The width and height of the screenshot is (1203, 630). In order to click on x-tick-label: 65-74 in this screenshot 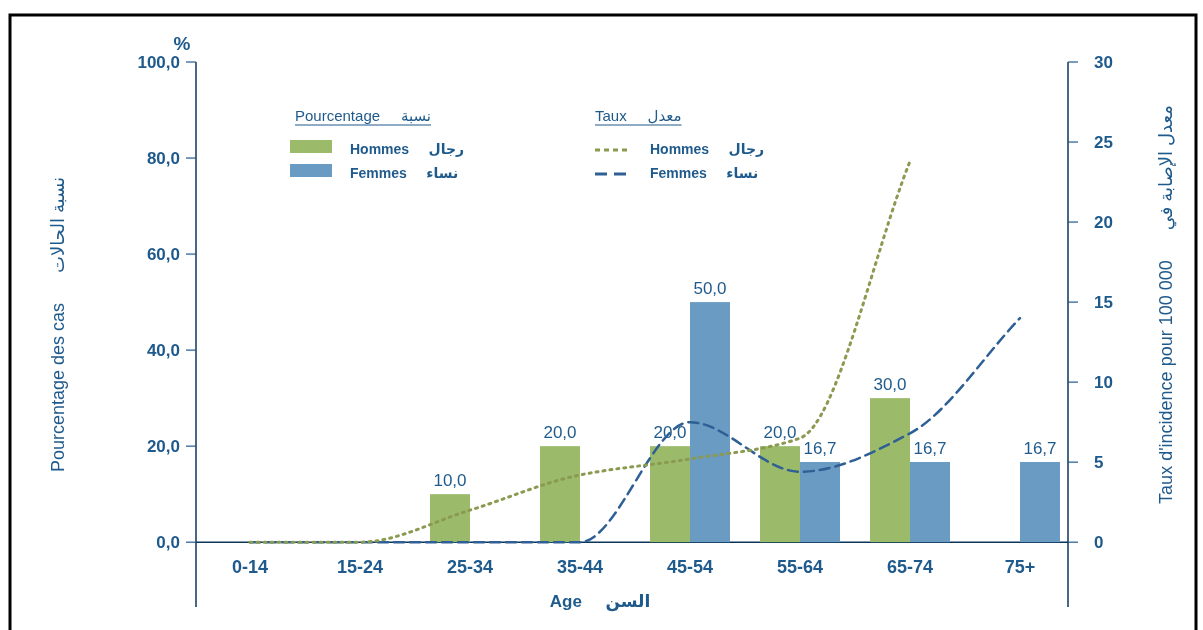, I will do `click(910, 567)`.